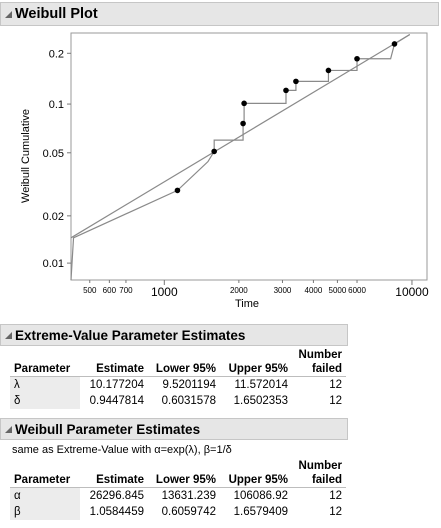 The height and width of the screenshot is (528, 441). I want to click on param-cell: α, so click(45, 495).